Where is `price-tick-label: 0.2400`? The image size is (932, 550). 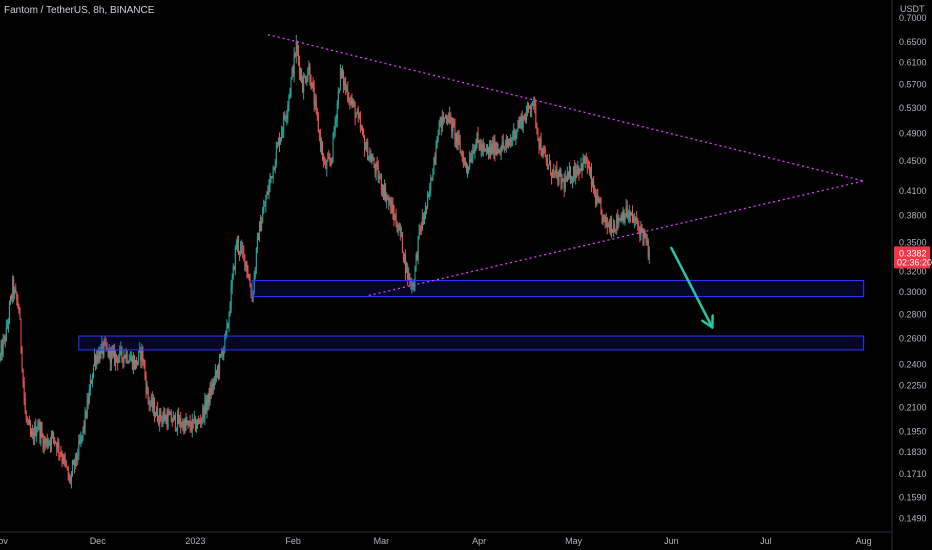
price-tick-label: 0.2400 is located at coordinates (913, 364).